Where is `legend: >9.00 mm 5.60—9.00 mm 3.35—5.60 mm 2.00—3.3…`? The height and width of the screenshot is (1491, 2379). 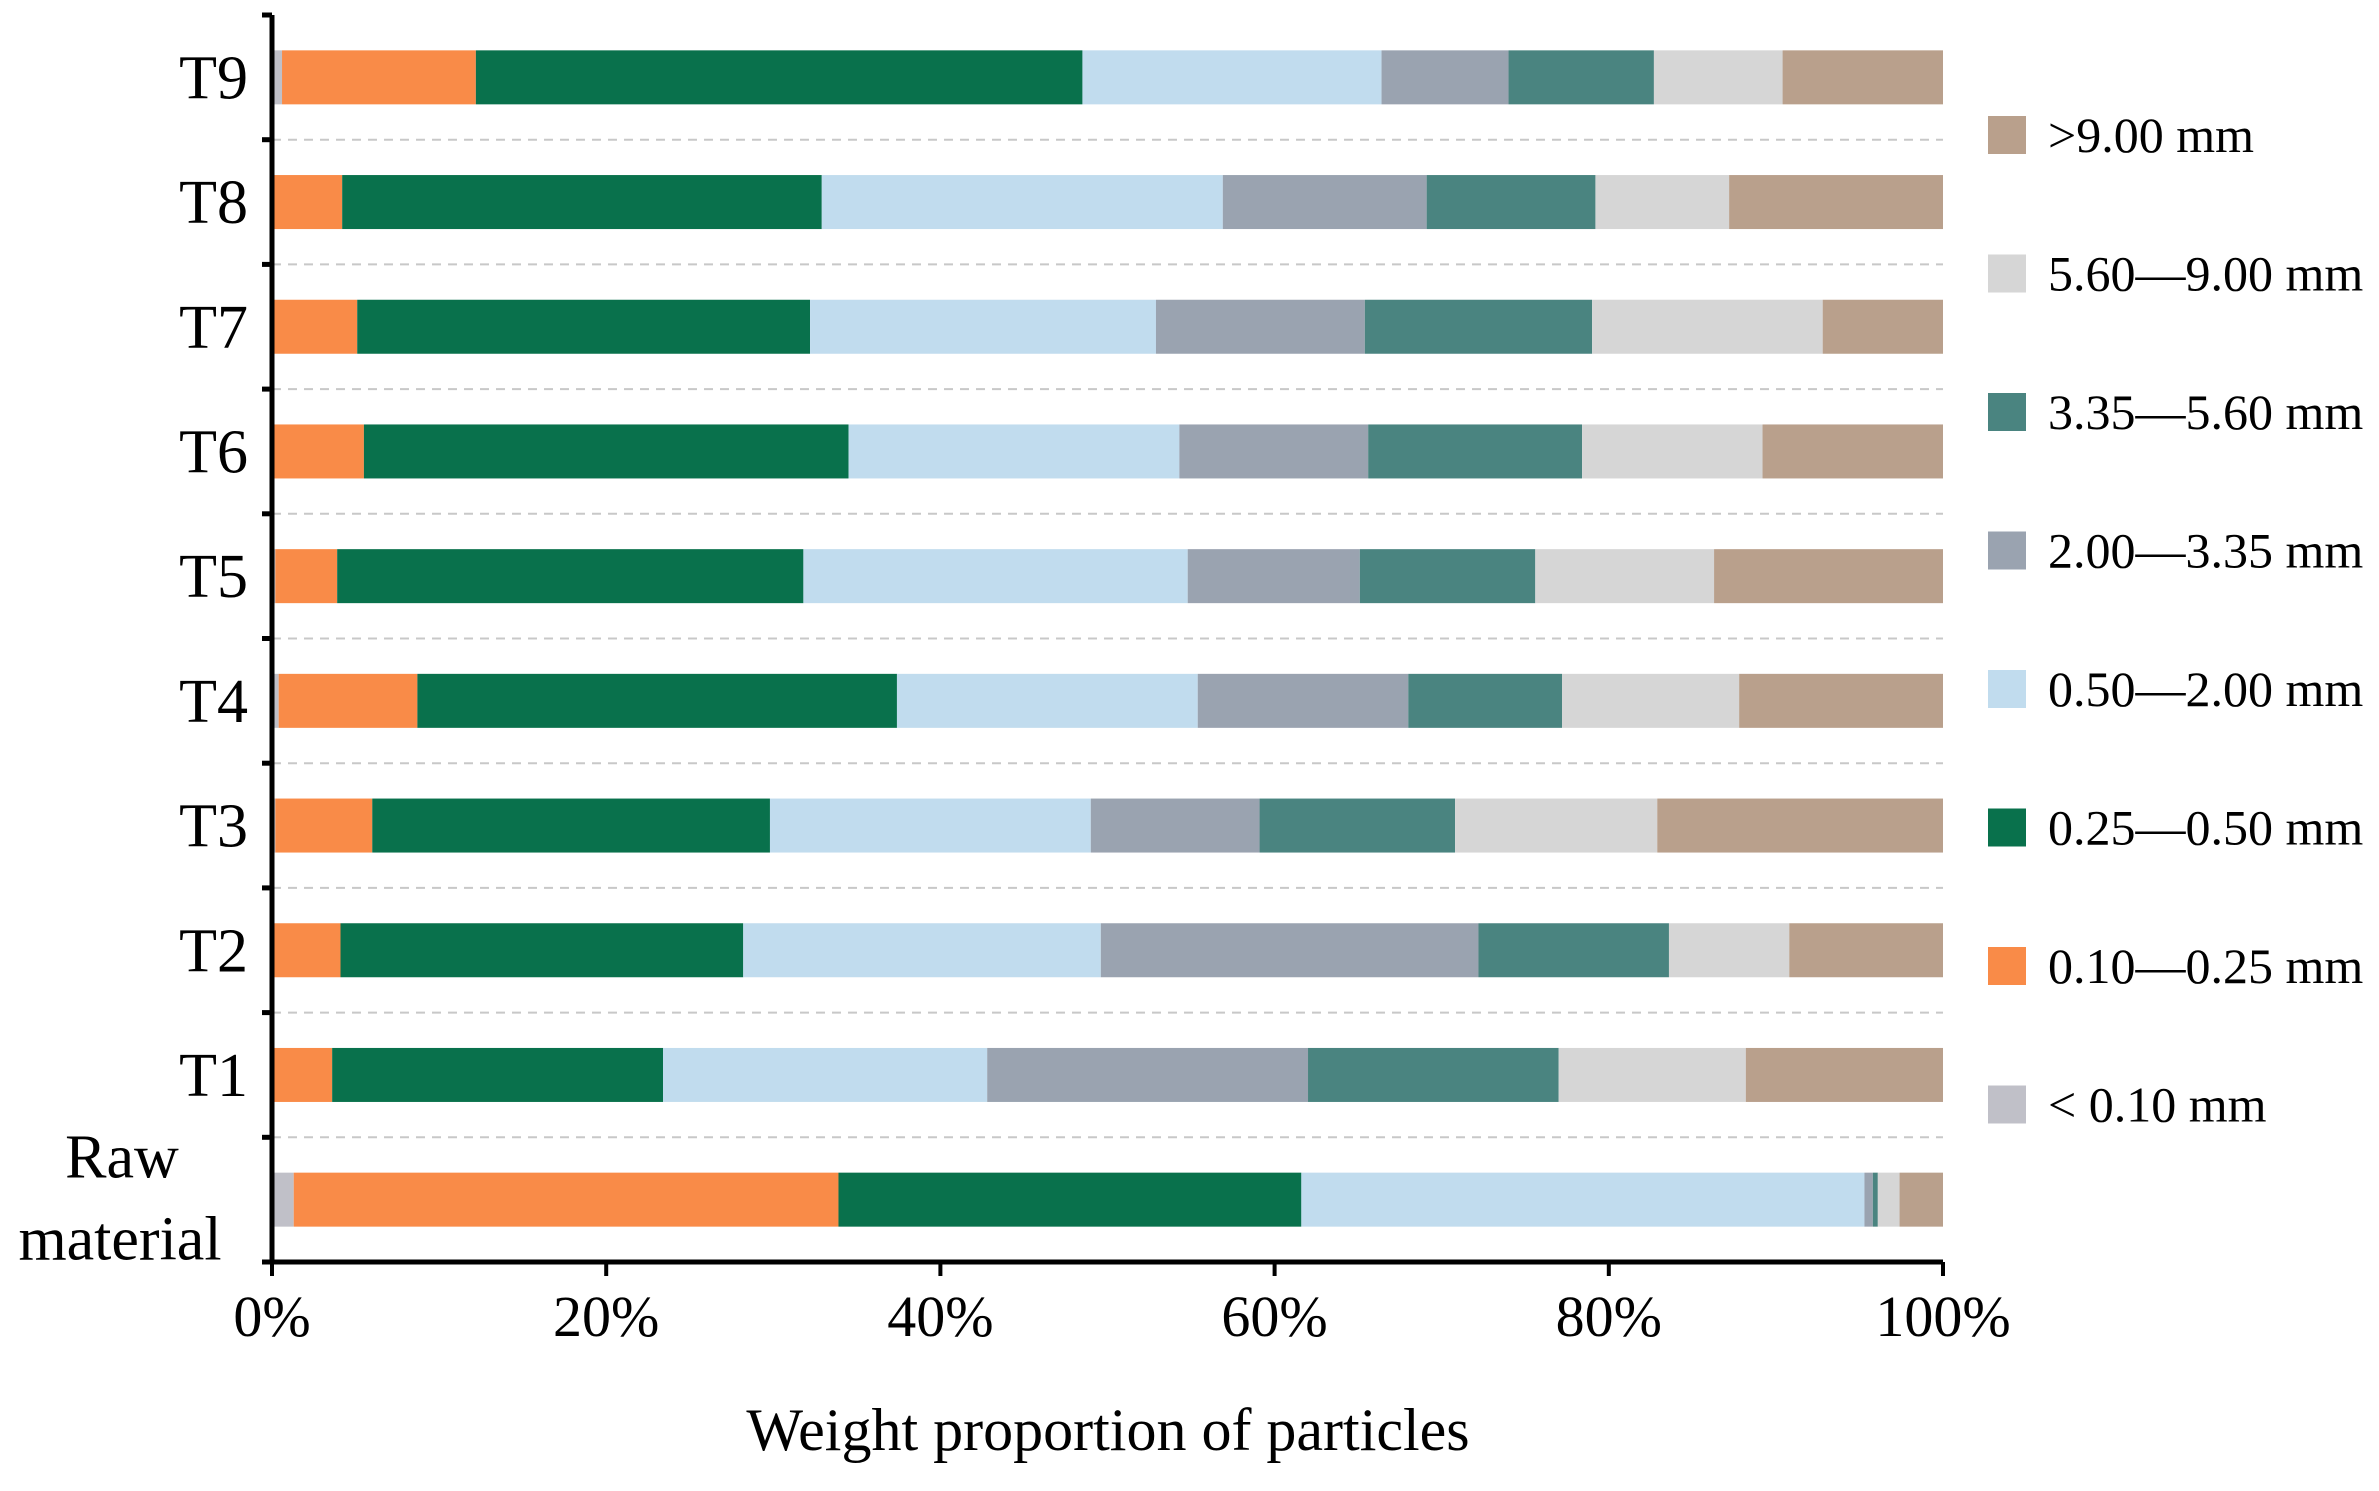 legend: >9.00 mm 5.60—9.00 mm 3.35—5.60 mm 2.00—3.3… is located at coordinates (2175, 620).